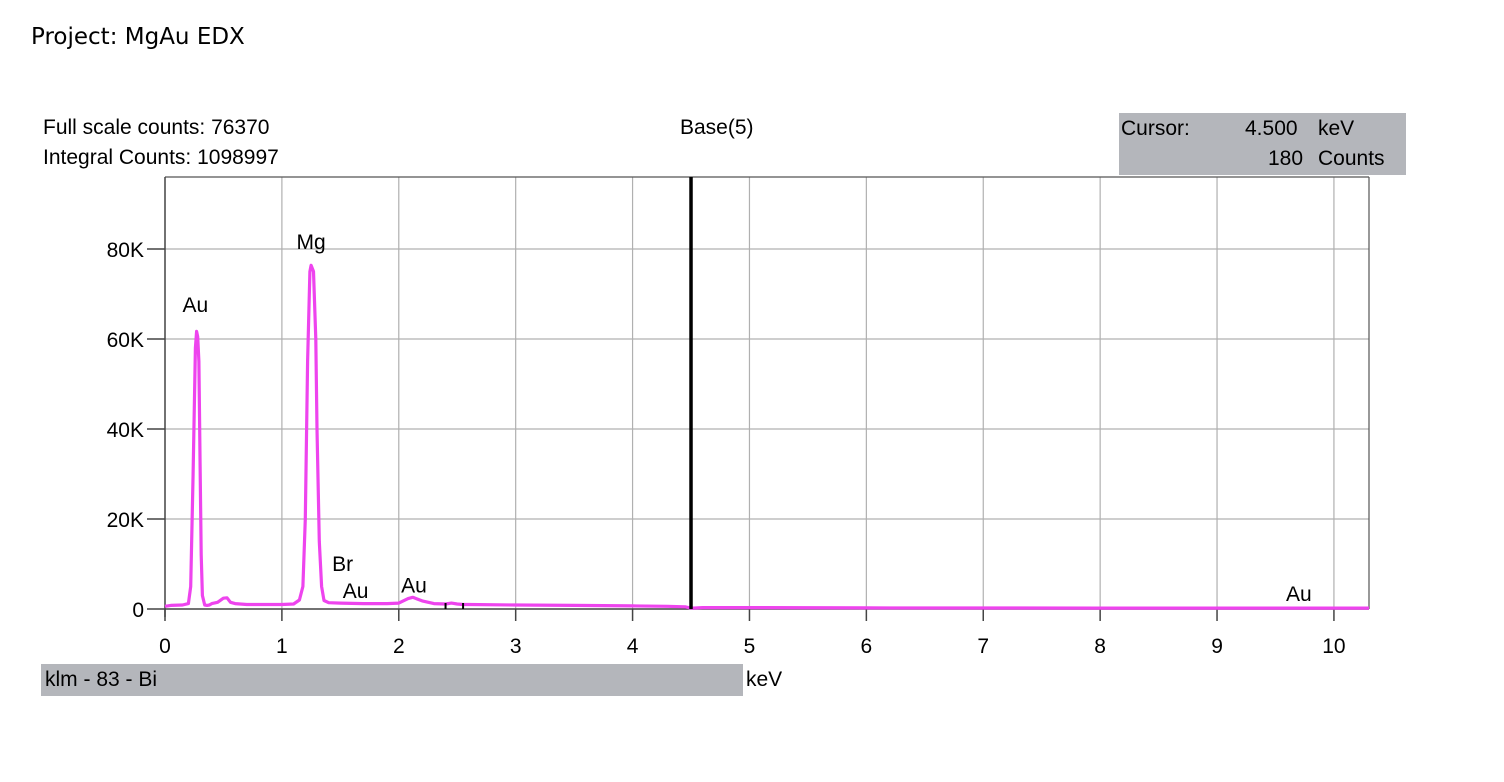  Describe the element at coordinates (161, 157) in the screenshot. I see `integral-counts: Integral Counts: 1098997` at that location.